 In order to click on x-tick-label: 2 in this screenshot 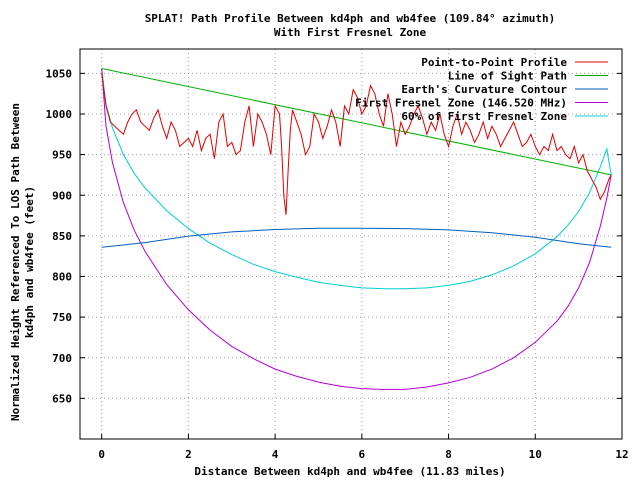, I will do `click(188, 454)`.